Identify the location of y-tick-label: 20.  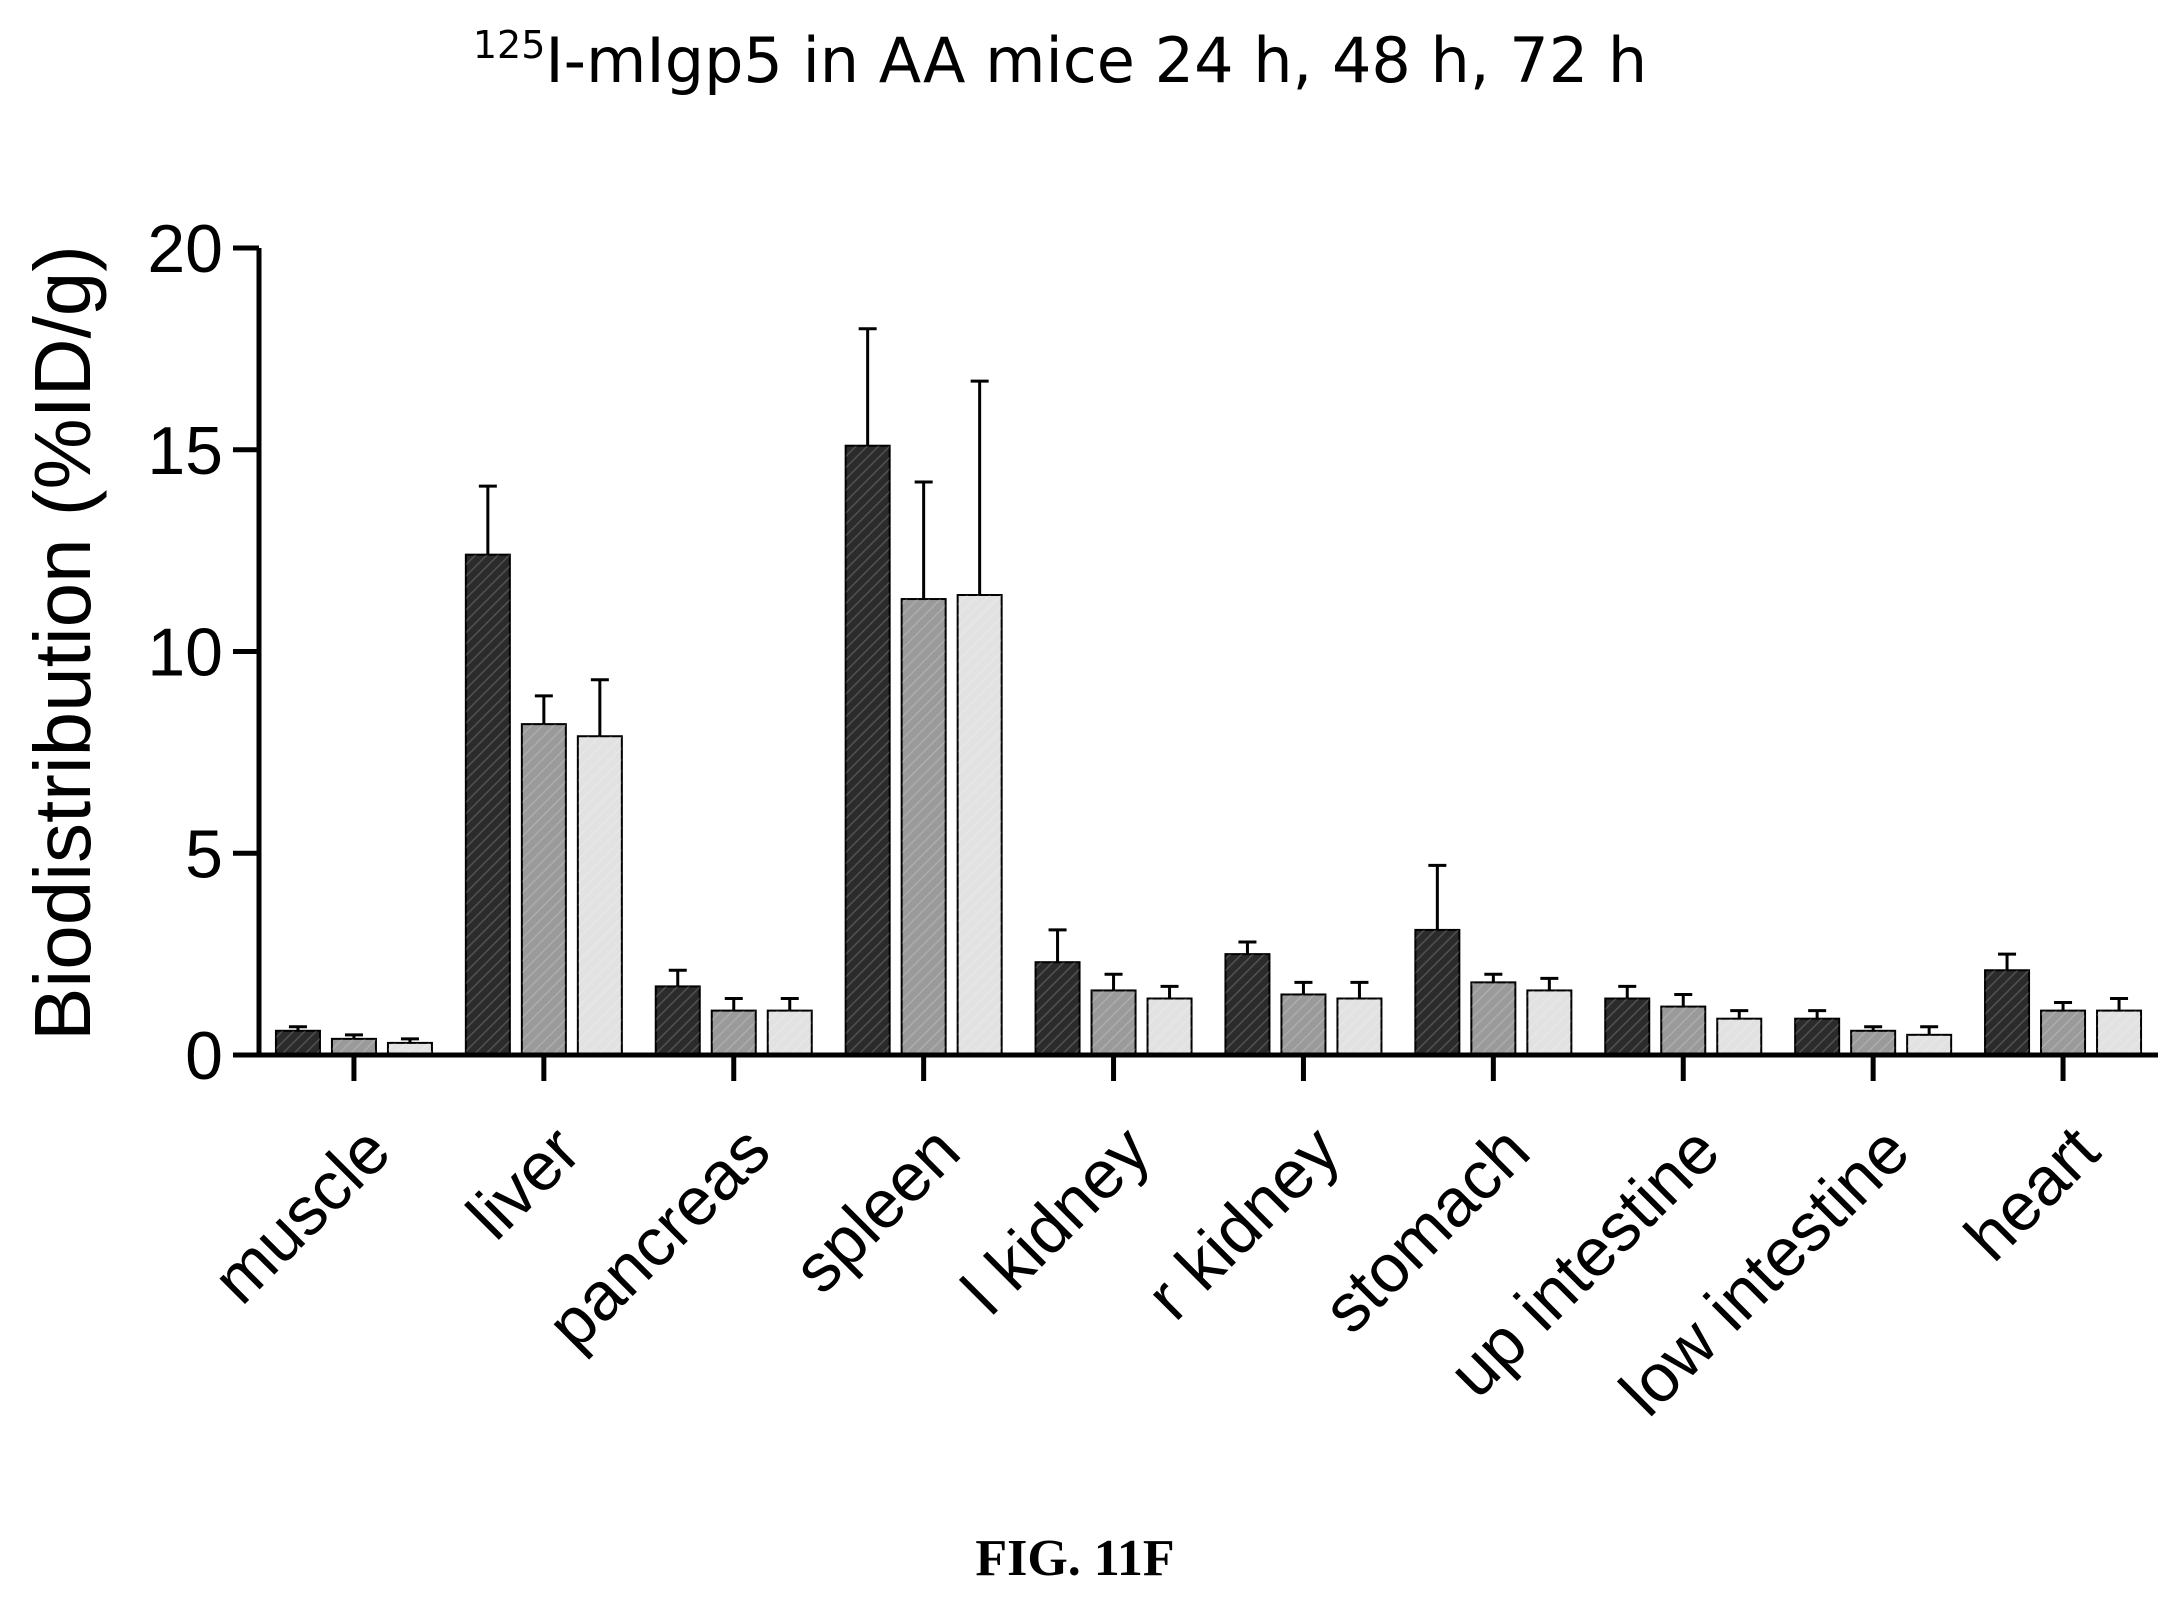
(185, 249).